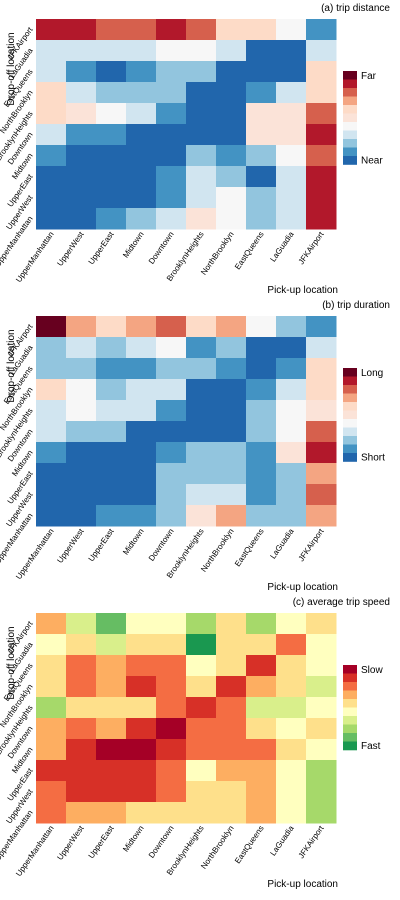 The width and height of the screenshot is (400, 900). Describe the element at coordinates (70, 842) in the screenshot. I see `x-tick-label: UpperWest` at that location.